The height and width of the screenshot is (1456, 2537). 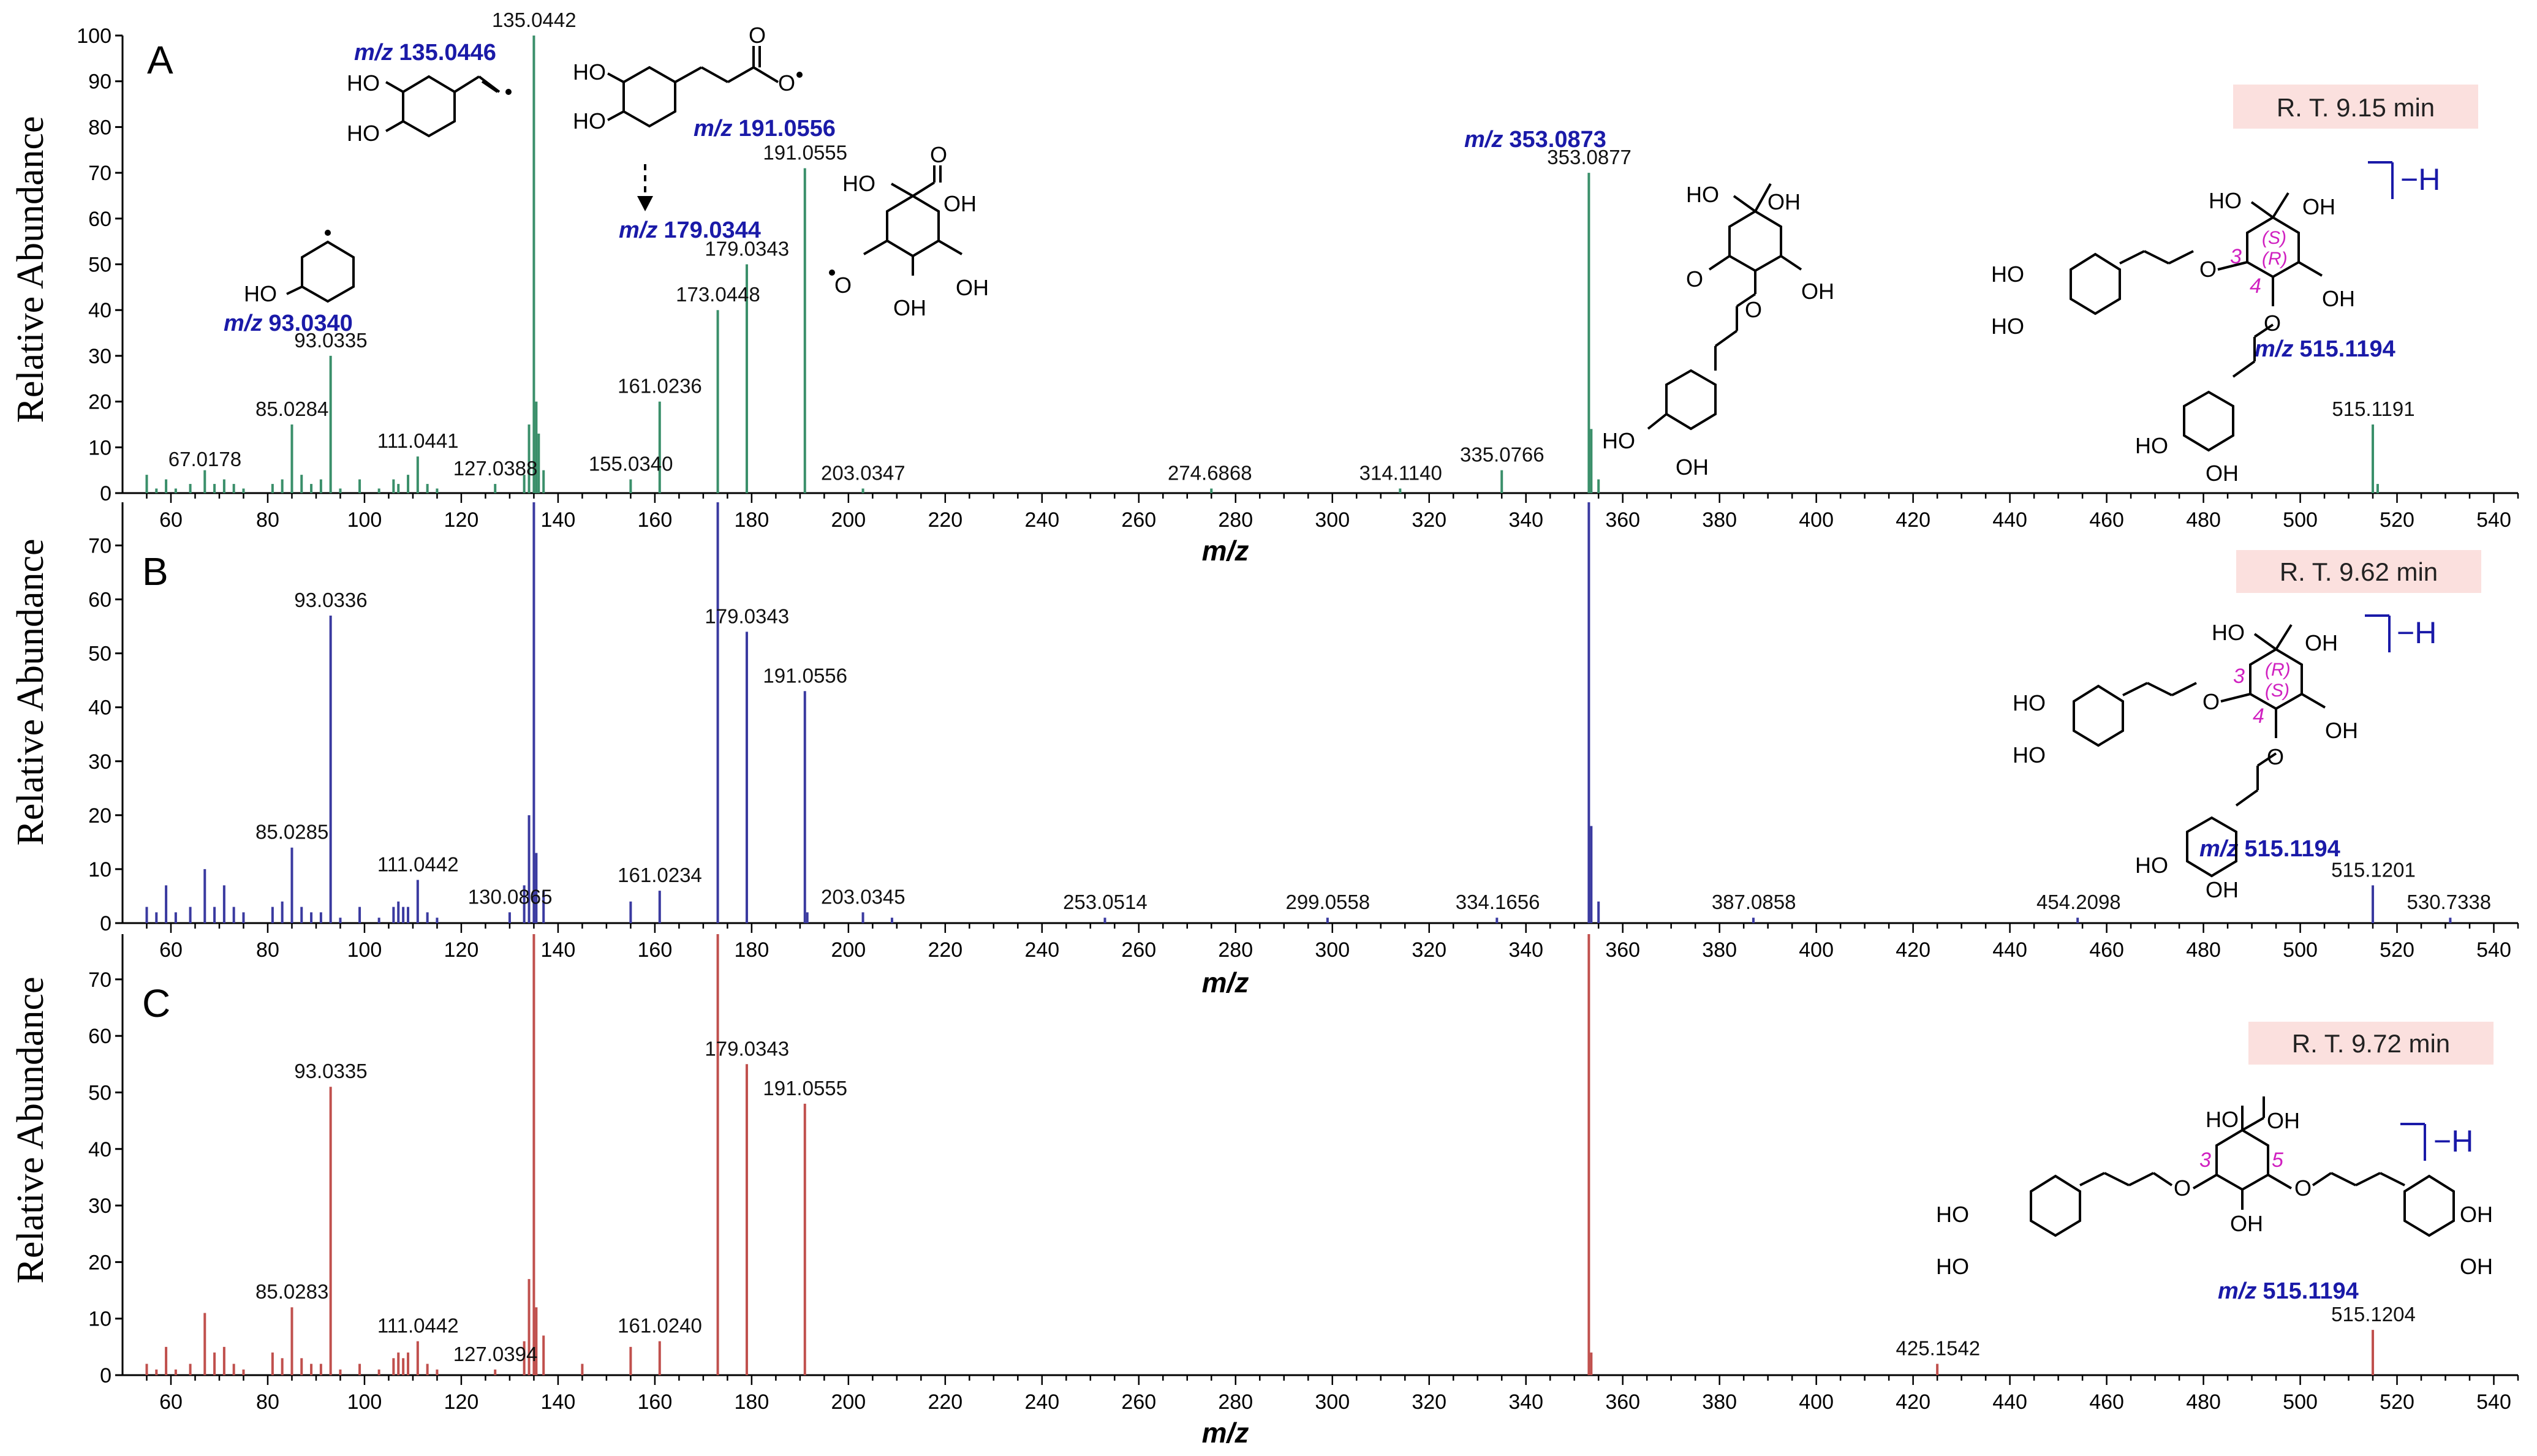 What do you see at coordinates (2203, 950) in the screenshot?
I see `x-tick-label: 480` at bounding box center [2203, 950].